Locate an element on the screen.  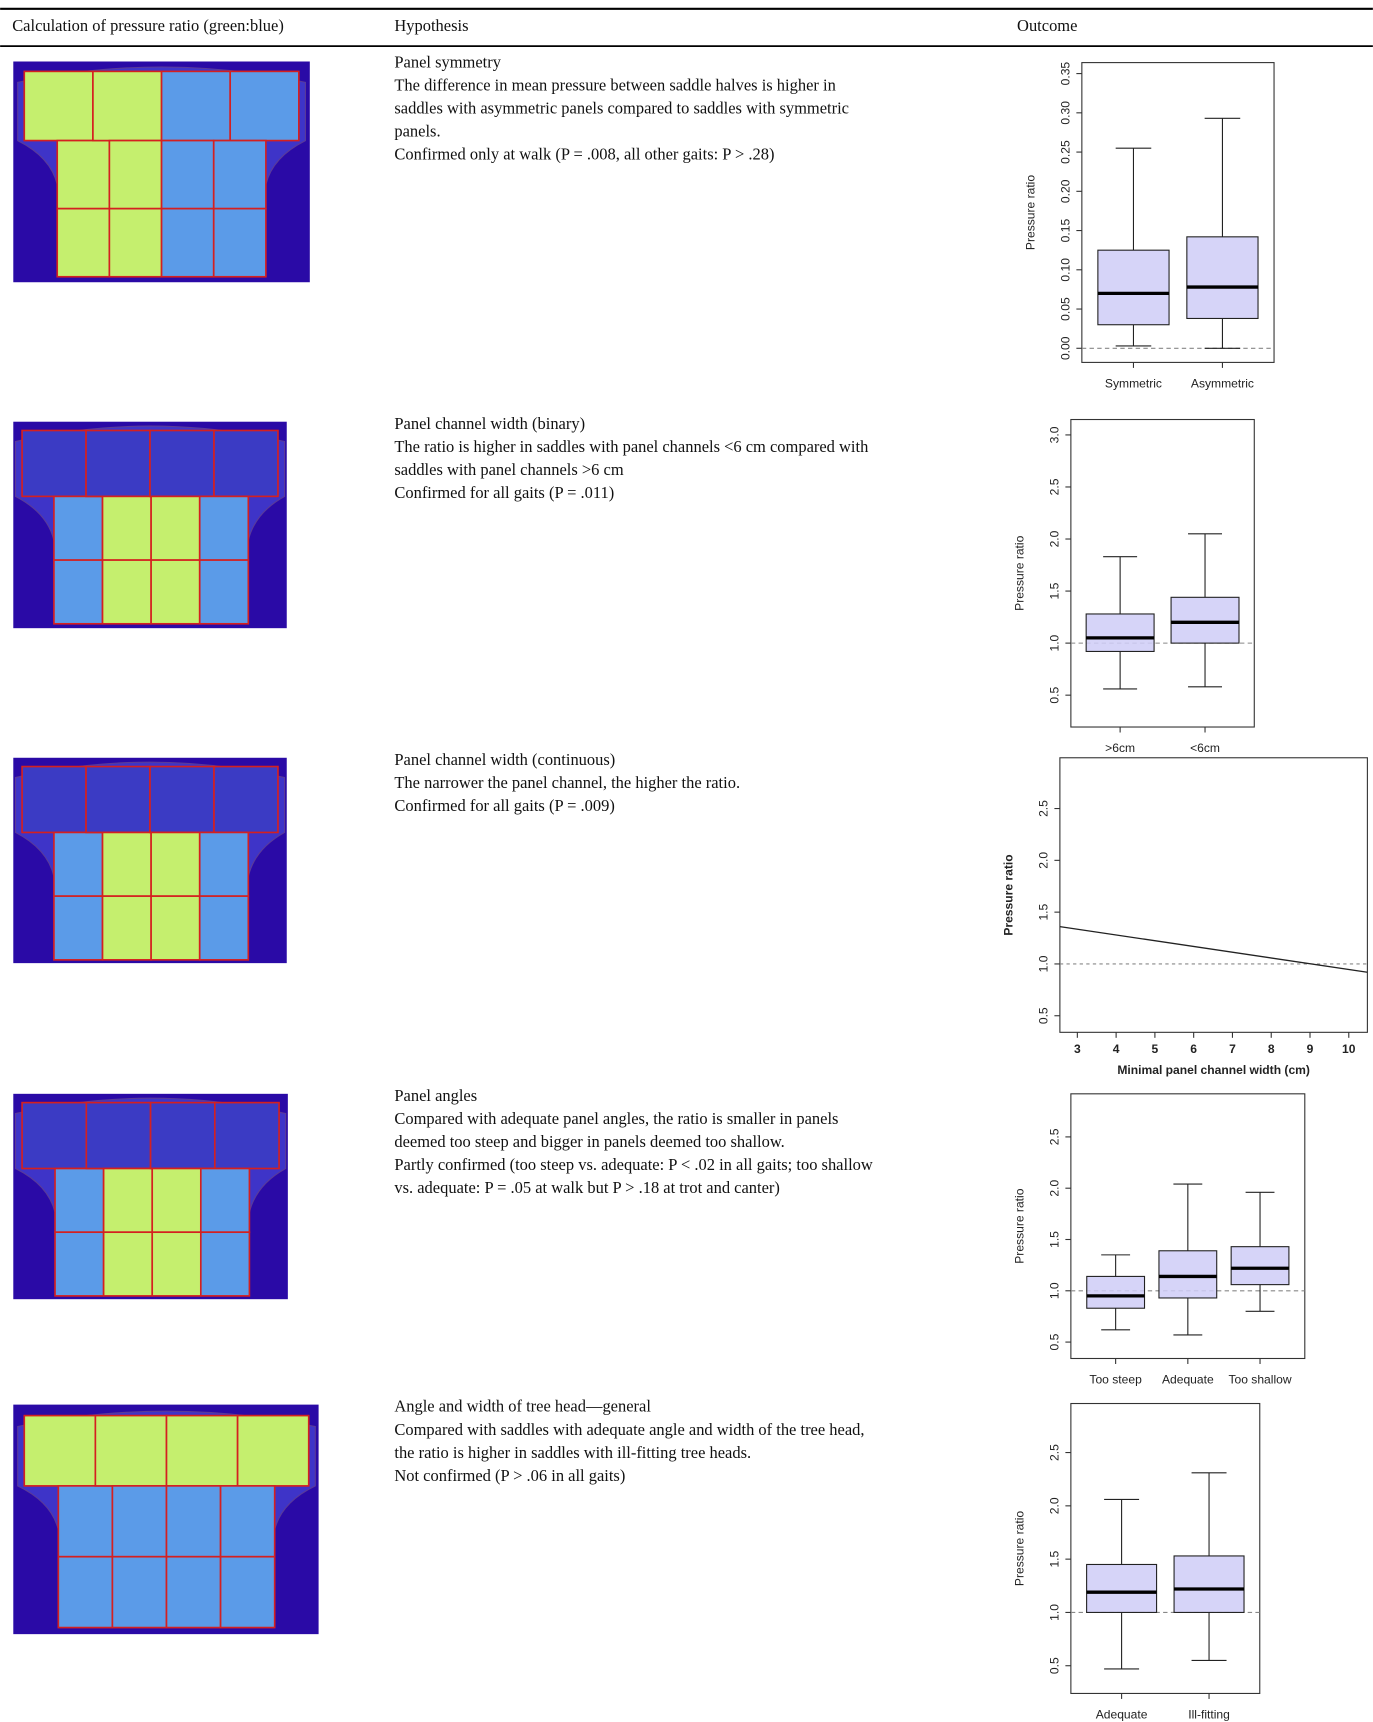
x-tick-label: Asymmetric is located at coordinates (1222, 384).